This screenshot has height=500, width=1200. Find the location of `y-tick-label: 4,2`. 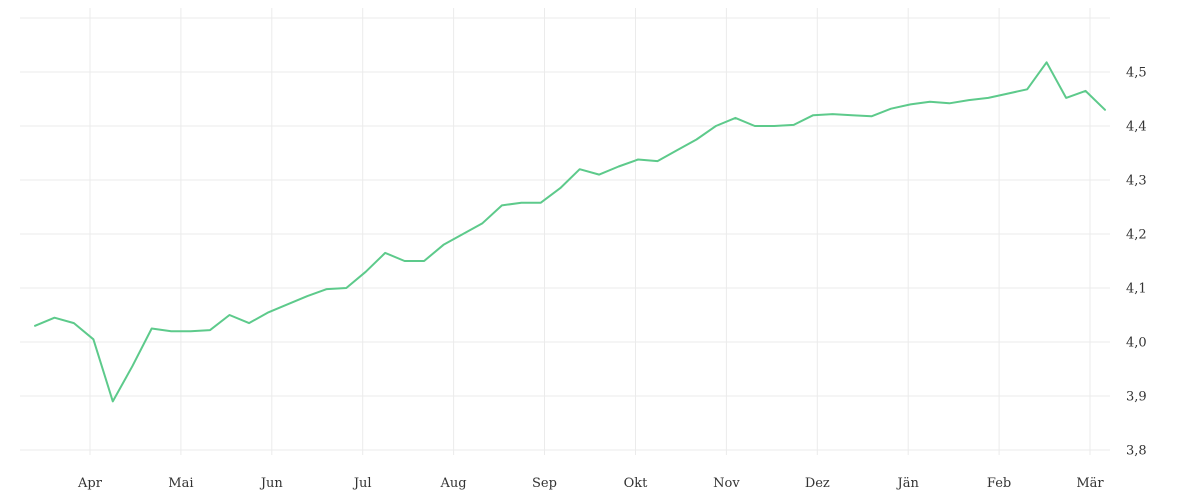

y-tick-label: 4,2 is located at coordinates (1136, 235).